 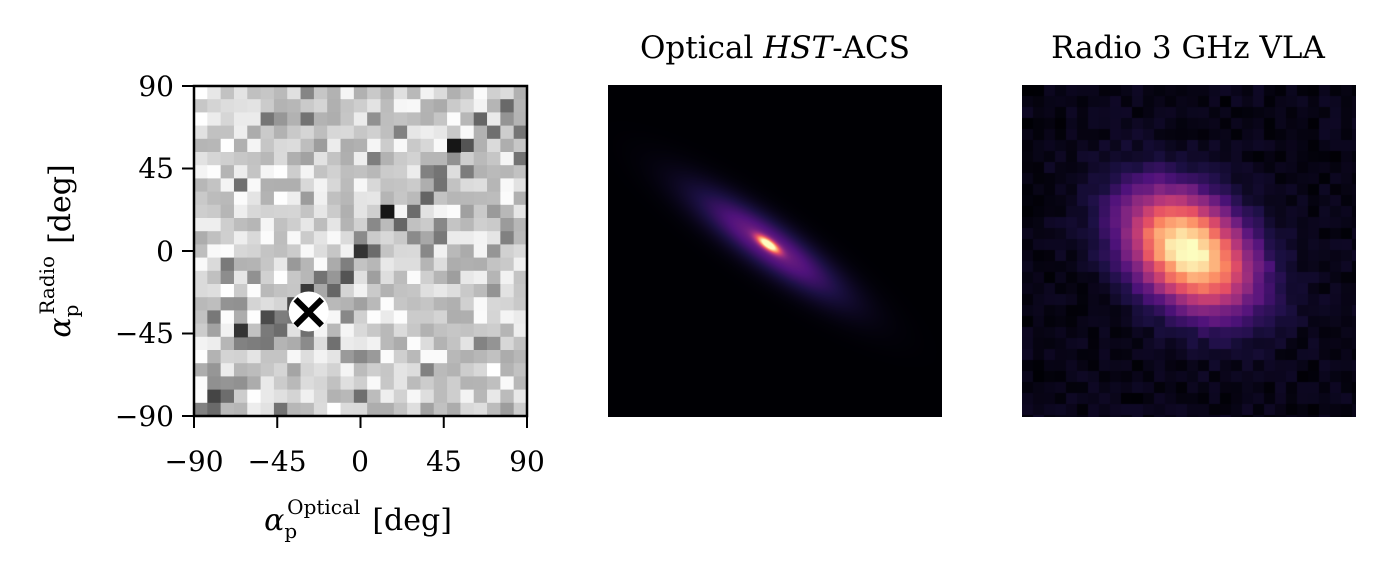 I want to click on x-axis-label-subscript: p, so click(x=290, y=531).